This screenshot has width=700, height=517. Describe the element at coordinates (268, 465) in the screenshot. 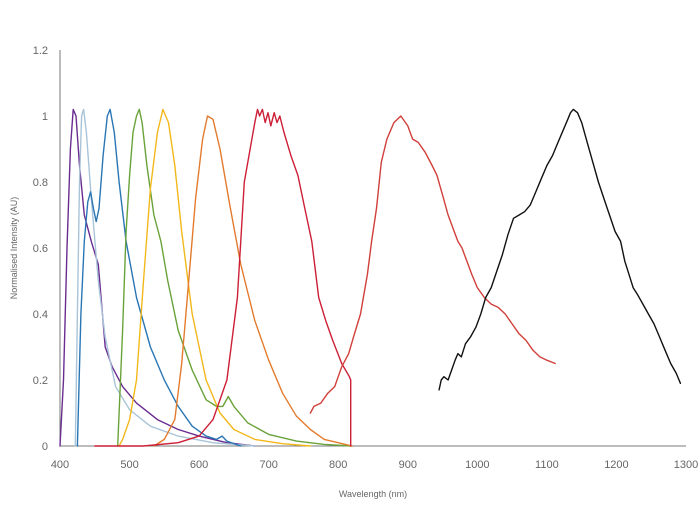

I see `x-tick-label: 700` at that location.